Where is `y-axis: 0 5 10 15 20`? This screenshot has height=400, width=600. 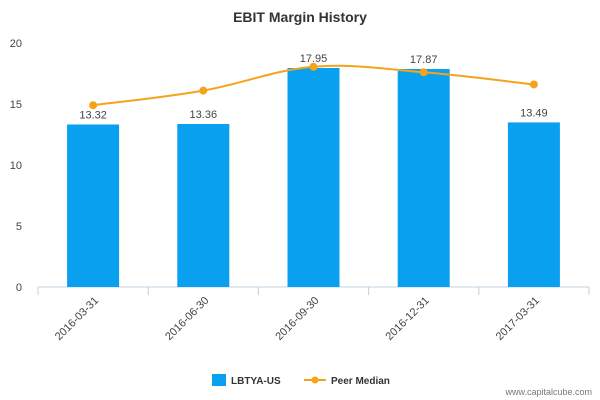
y-axis: 0 5 10 15 20 is located at coordinates (16, 166).